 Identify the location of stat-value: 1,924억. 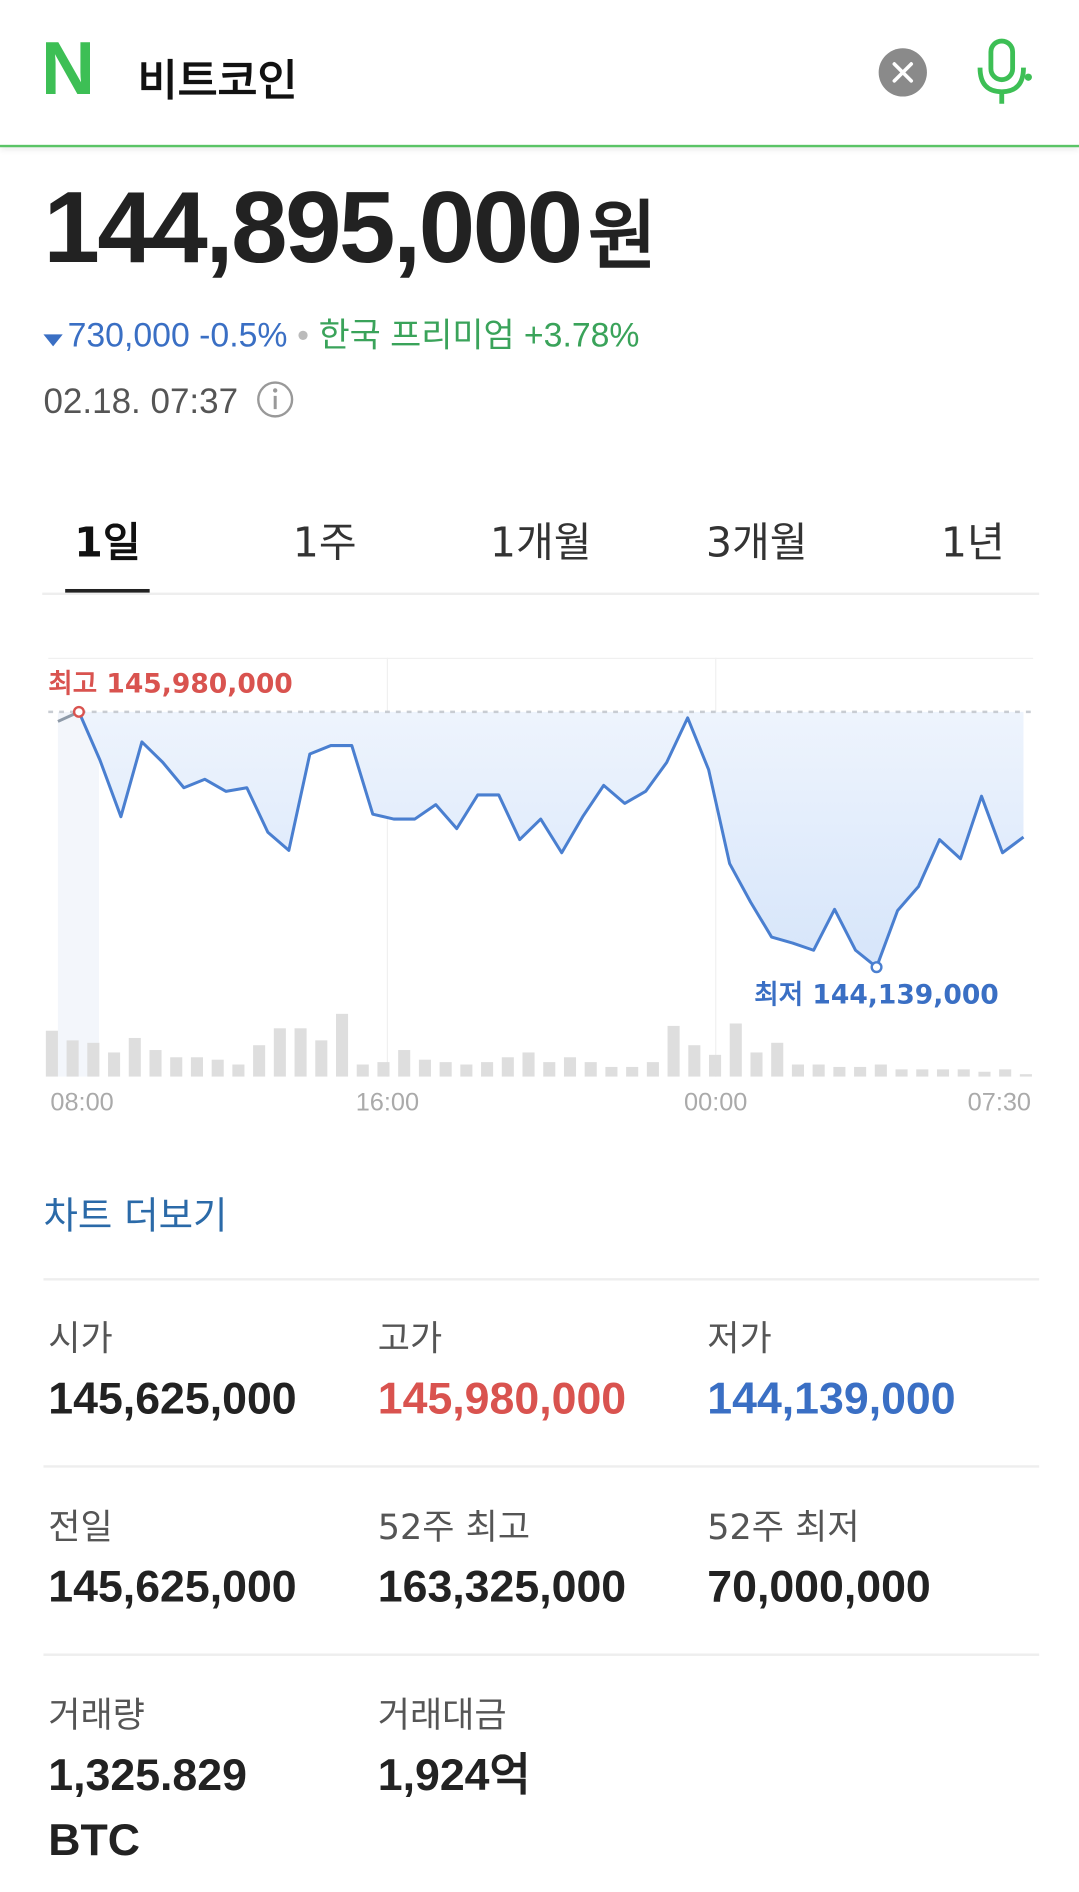
(454, 1775).